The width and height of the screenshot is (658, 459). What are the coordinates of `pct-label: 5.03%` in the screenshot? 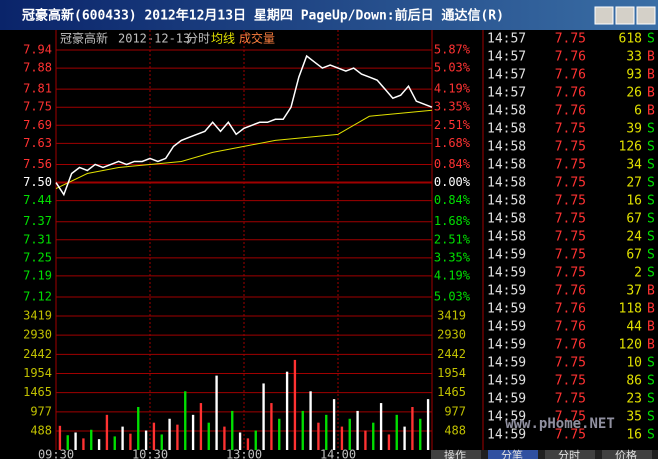 It's located at (452, 297).